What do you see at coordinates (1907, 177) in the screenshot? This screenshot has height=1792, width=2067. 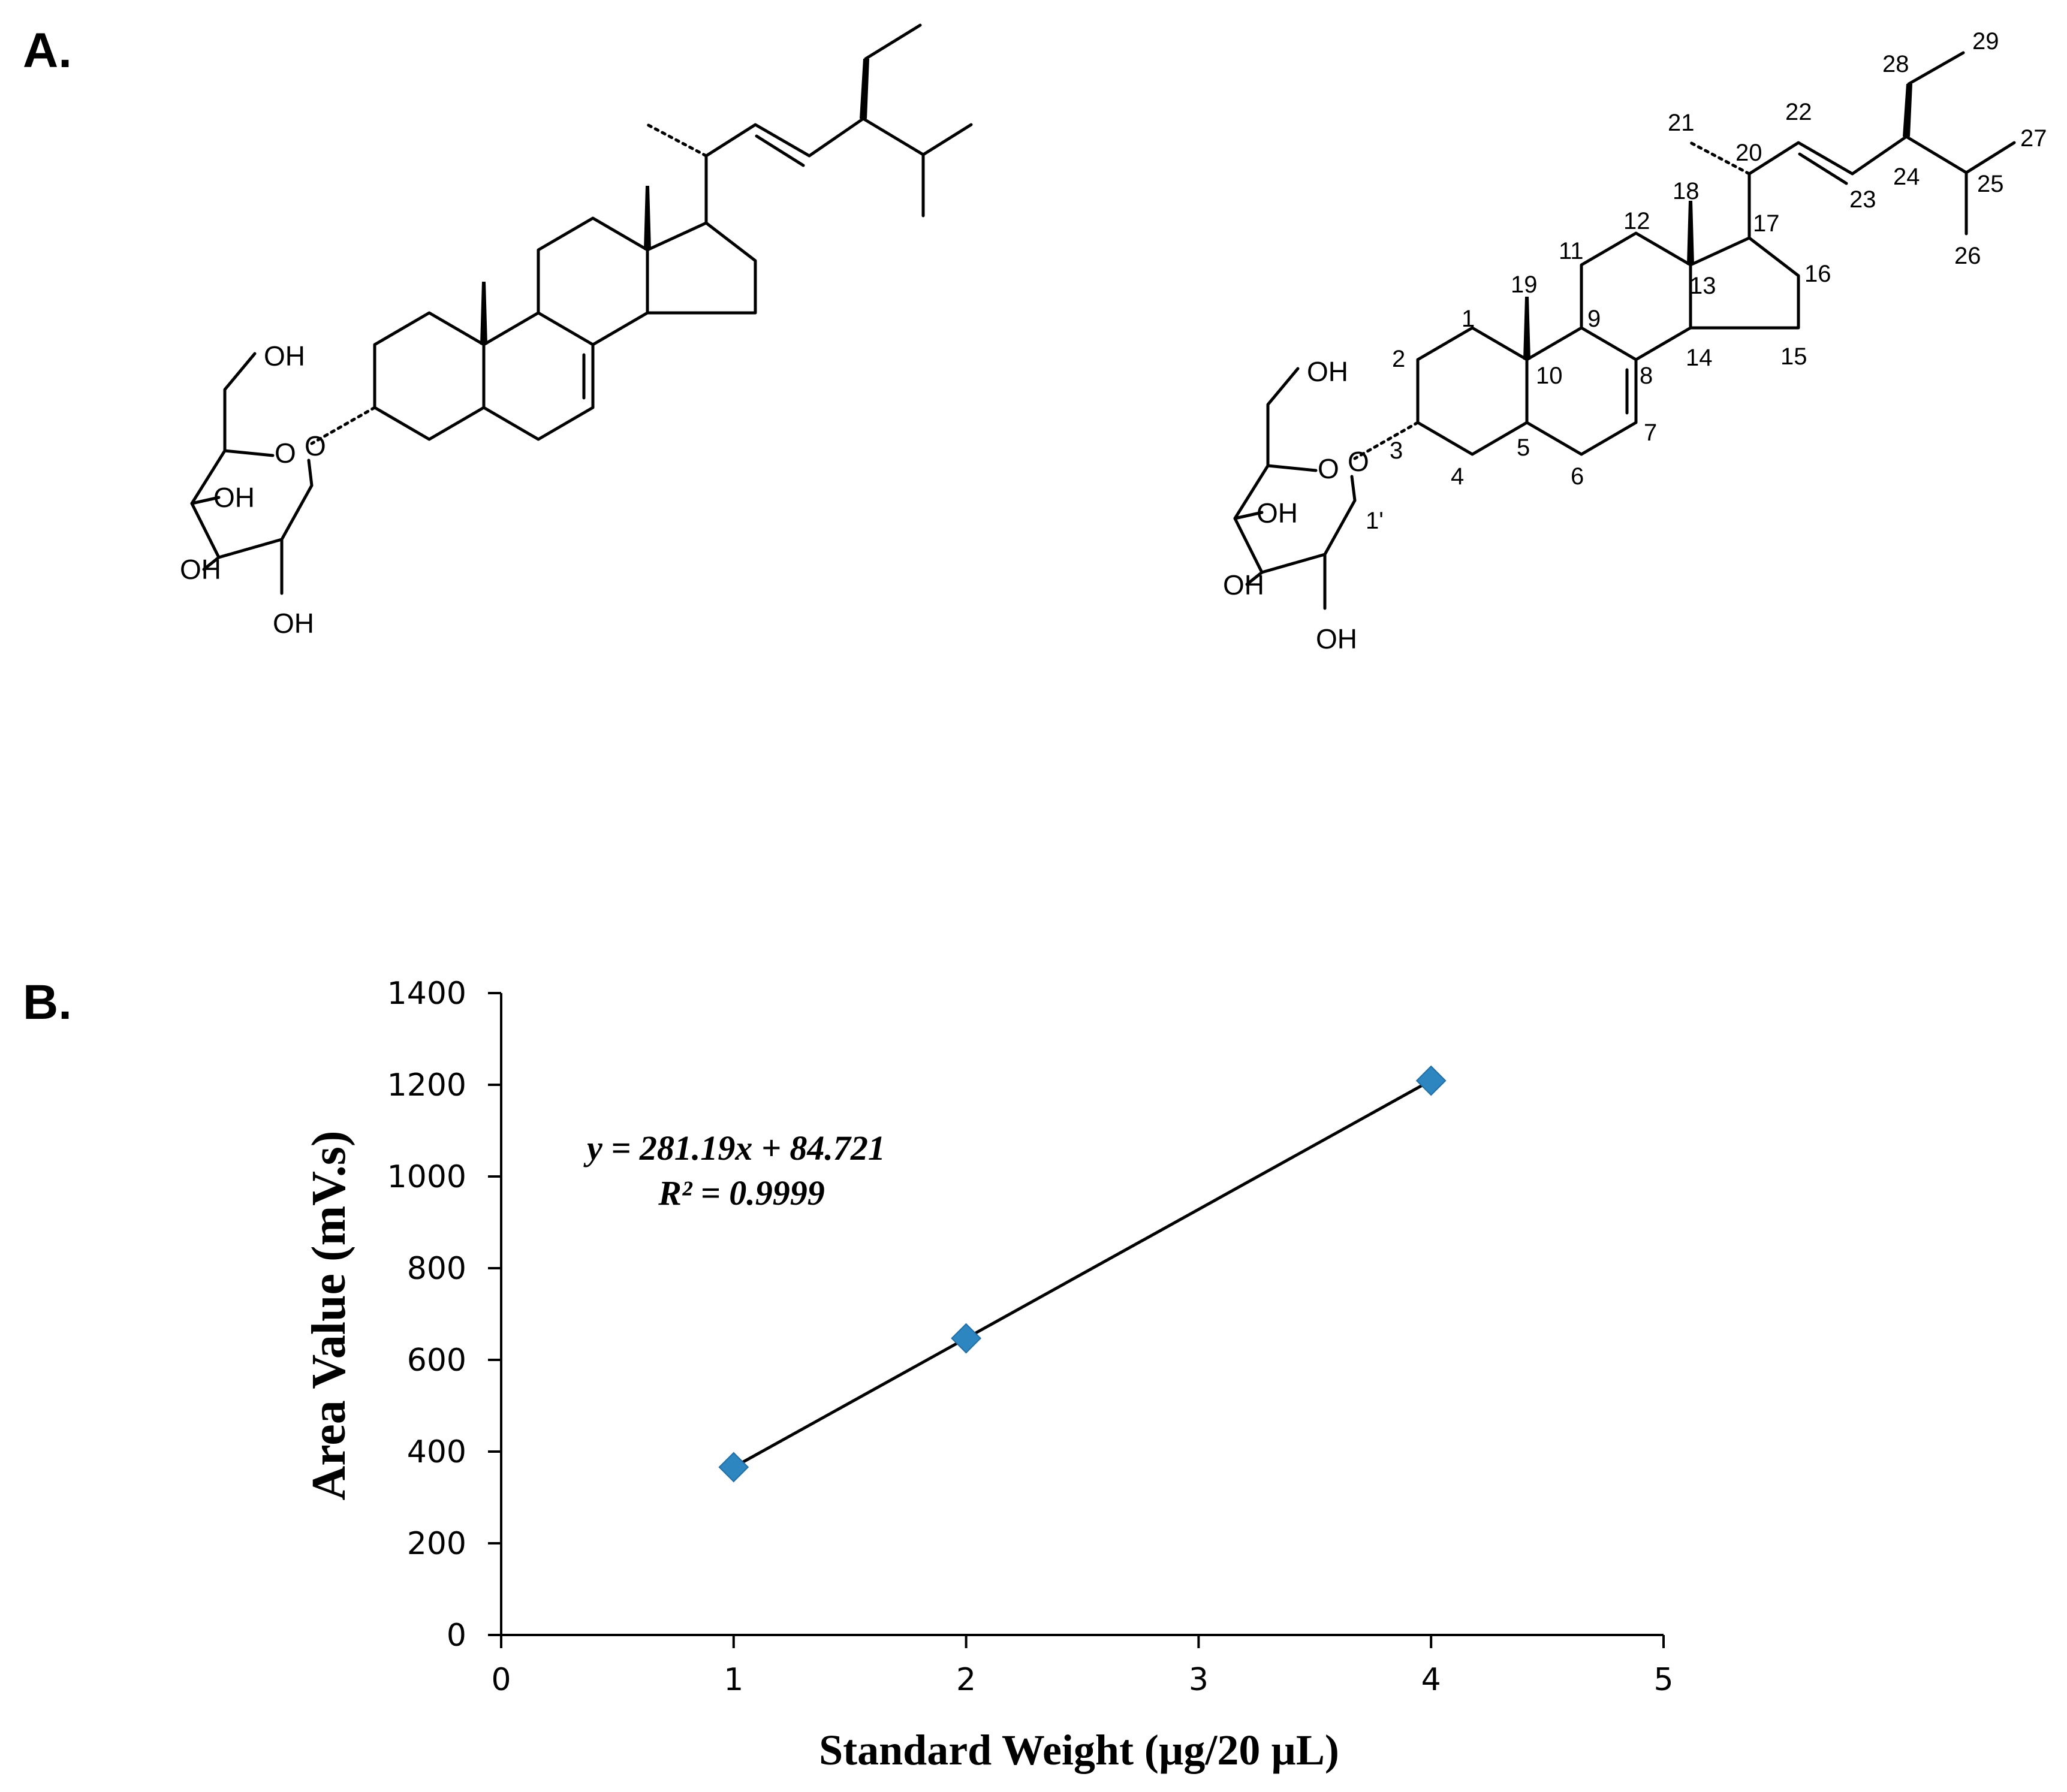 I see `carbon-number: 24` at bounding box center [1907, 177].